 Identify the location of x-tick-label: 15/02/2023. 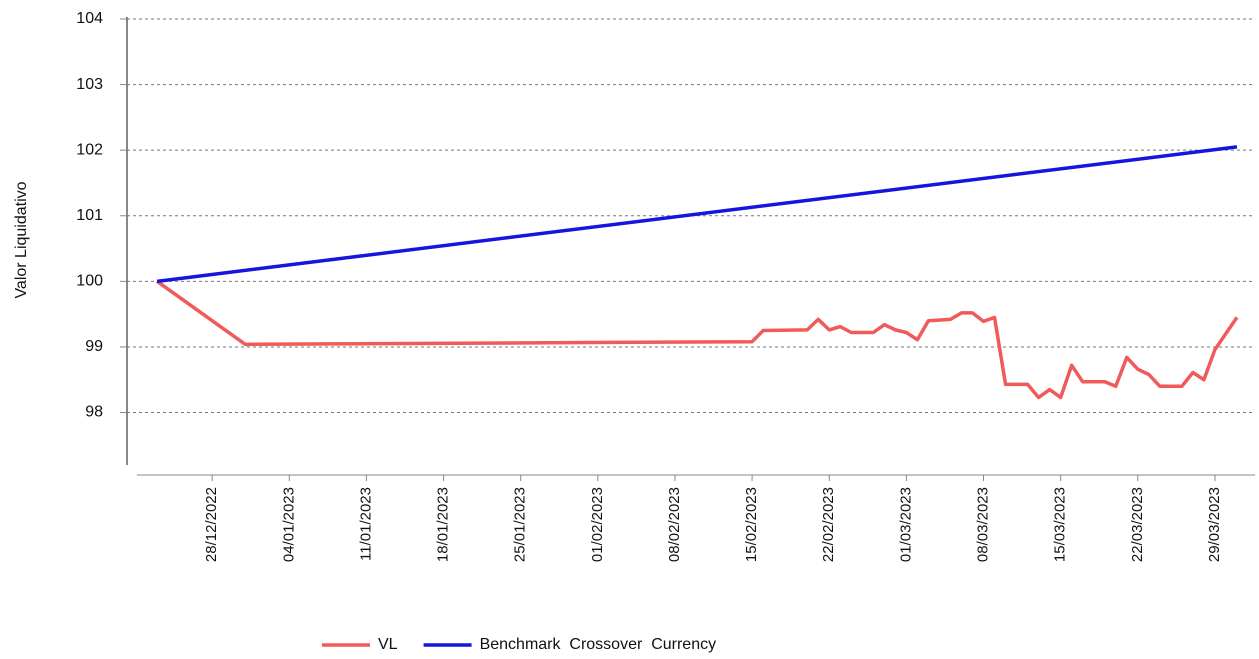
(751, 524).